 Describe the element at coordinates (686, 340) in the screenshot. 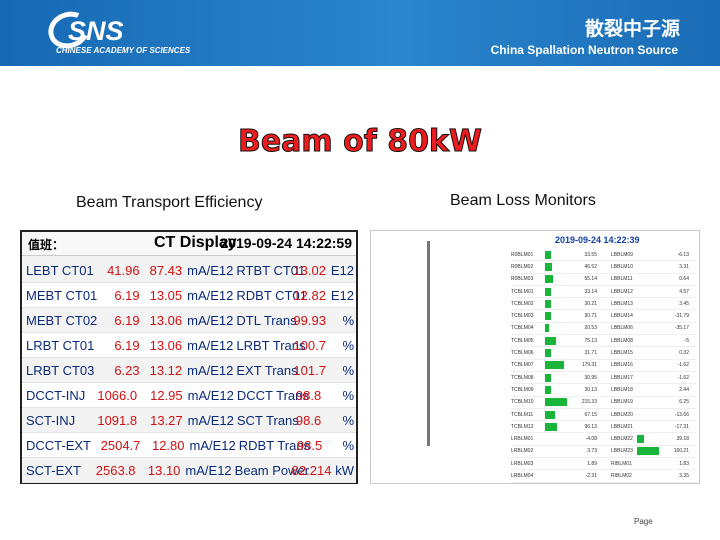

I see `blm-value2: -5` at that location.